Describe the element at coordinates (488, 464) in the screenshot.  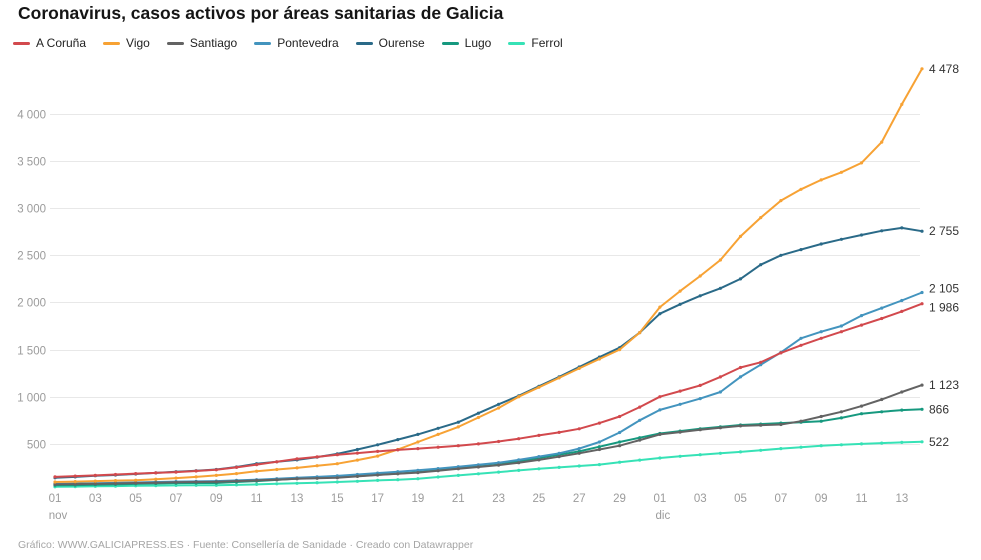
I see `series-line-ferrol` at that location.